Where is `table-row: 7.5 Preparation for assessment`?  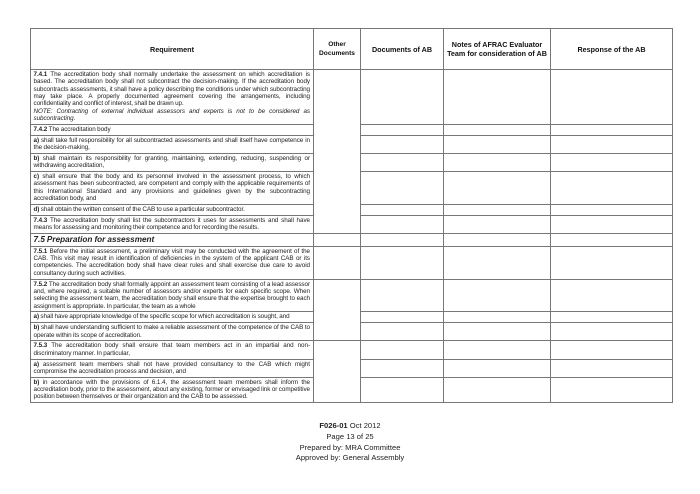
table-row: 7.5 Preparation for assessment is located at coordinates (351, 240).